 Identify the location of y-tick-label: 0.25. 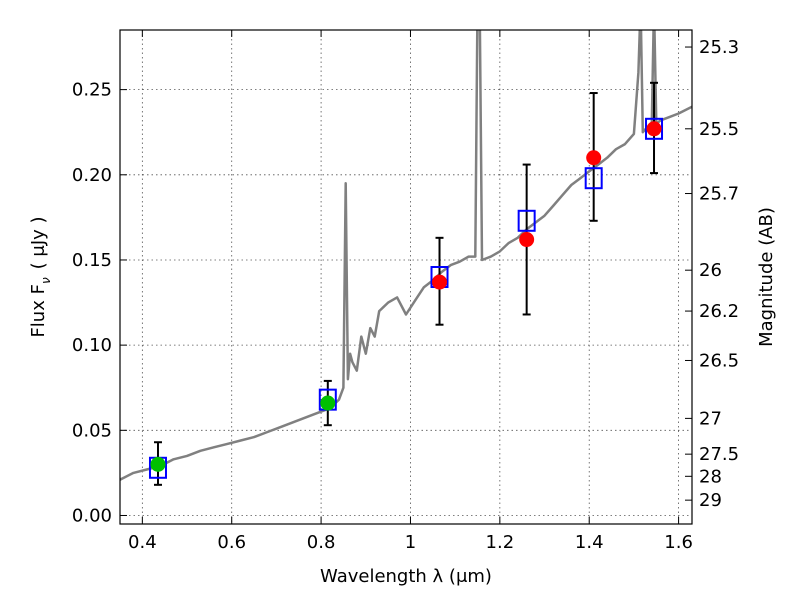
(92, 90).